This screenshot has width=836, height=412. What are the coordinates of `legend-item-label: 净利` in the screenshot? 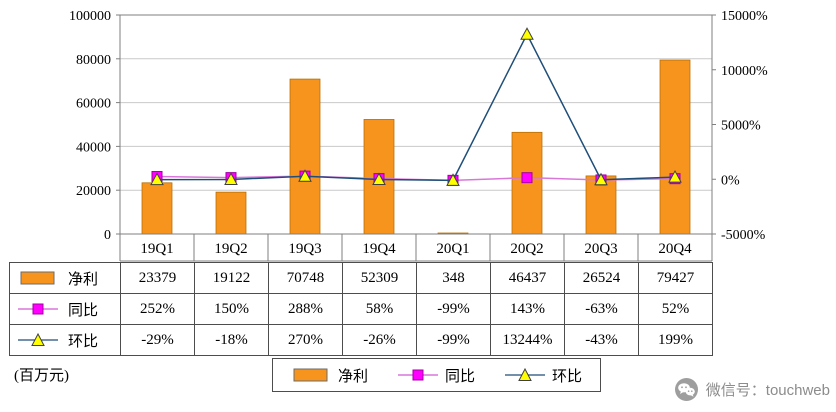 It's located at (353, 376).